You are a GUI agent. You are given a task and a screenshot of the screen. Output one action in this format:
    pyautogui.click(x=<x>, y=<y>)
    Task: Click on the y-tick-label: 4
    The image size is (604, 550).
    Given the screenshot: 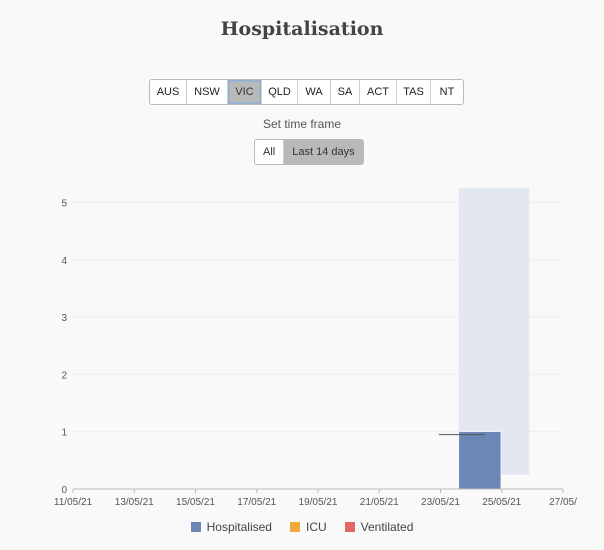 What is the action you would take?
    pyautogui.click(x=64, y=261)
    